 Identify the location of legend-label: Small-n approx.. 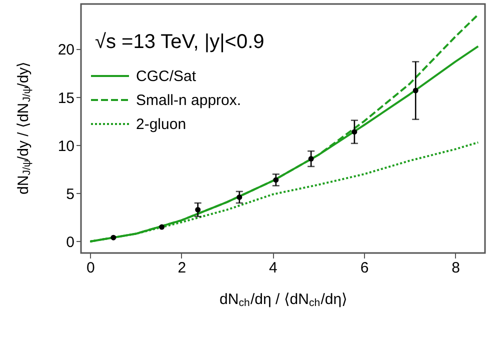
(189, 100).